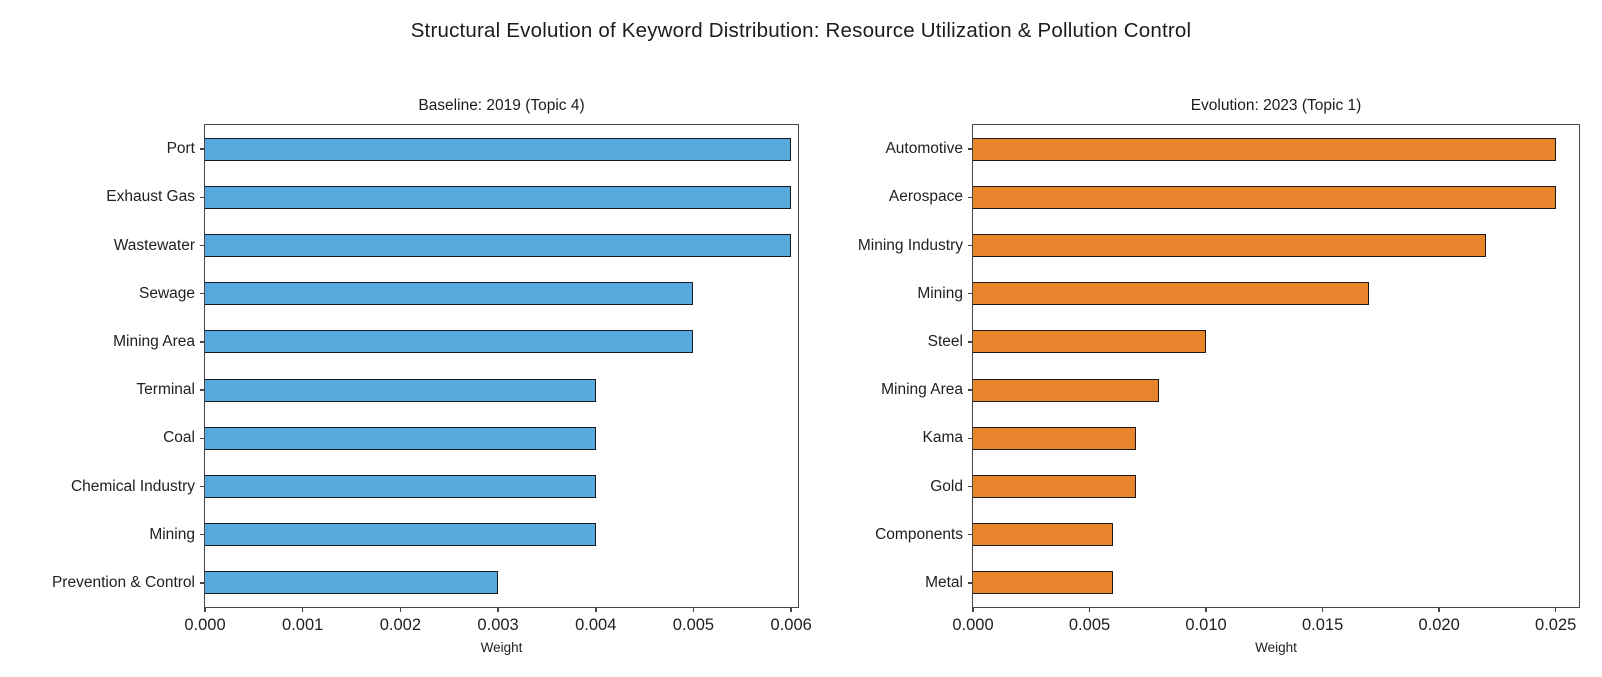  Describe the element at coordinates (1439, 625) in the screenshot. I see `x-tick-label: 0.020` at that location.